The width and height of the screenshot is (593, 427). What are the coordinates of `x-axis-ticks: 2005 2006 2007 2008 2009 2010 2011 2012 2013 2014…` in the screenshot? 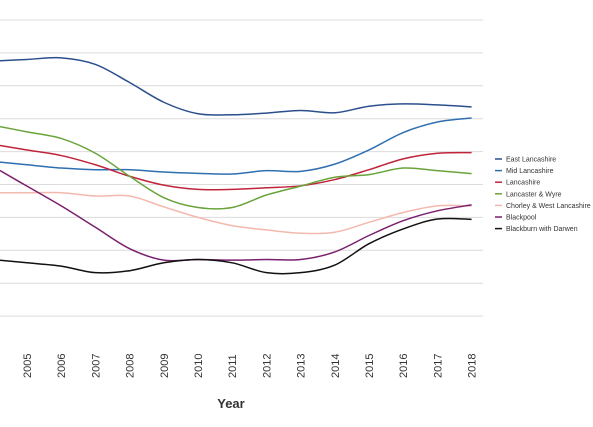 It's located at (250, 366).